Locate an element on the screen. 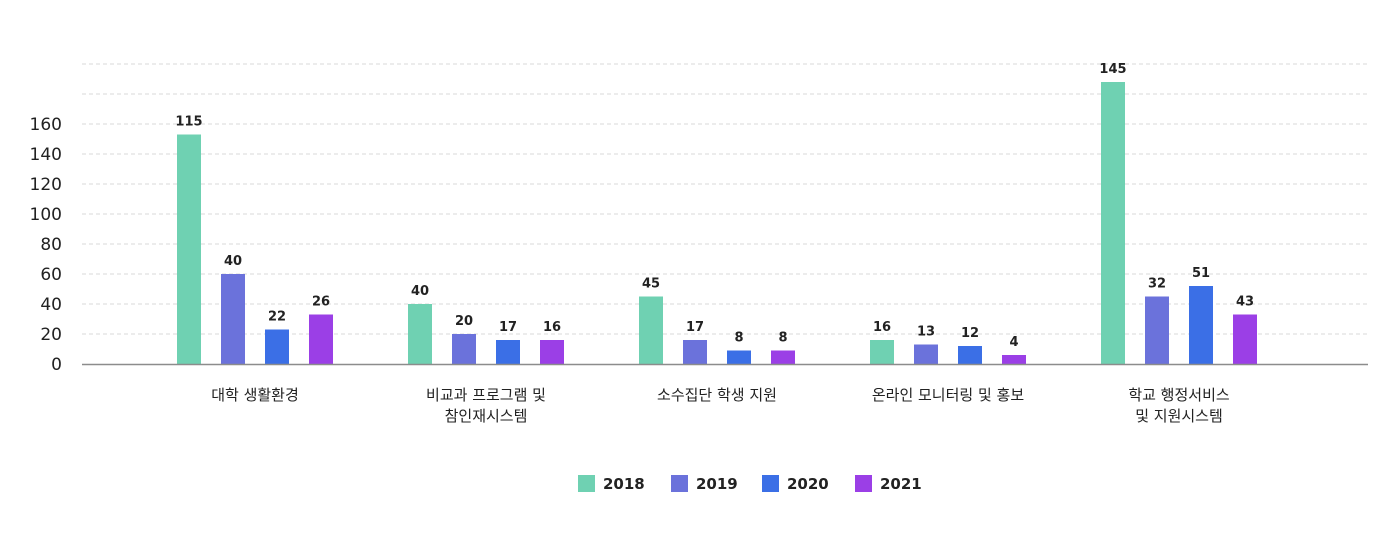 The height and width of the screenshot is (540, 1400). data-label: 43 is located at coordinates (1245, 302).